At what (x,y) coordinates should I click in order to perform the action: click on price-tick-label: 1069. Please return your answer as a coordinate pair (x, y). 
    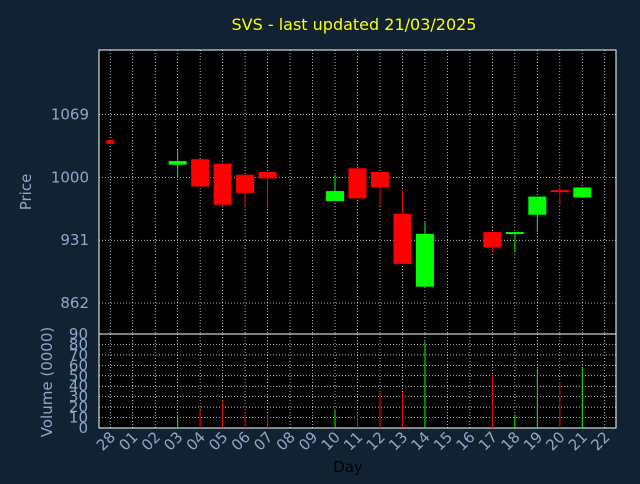
    Looking at the image, I should click on (70, 115).